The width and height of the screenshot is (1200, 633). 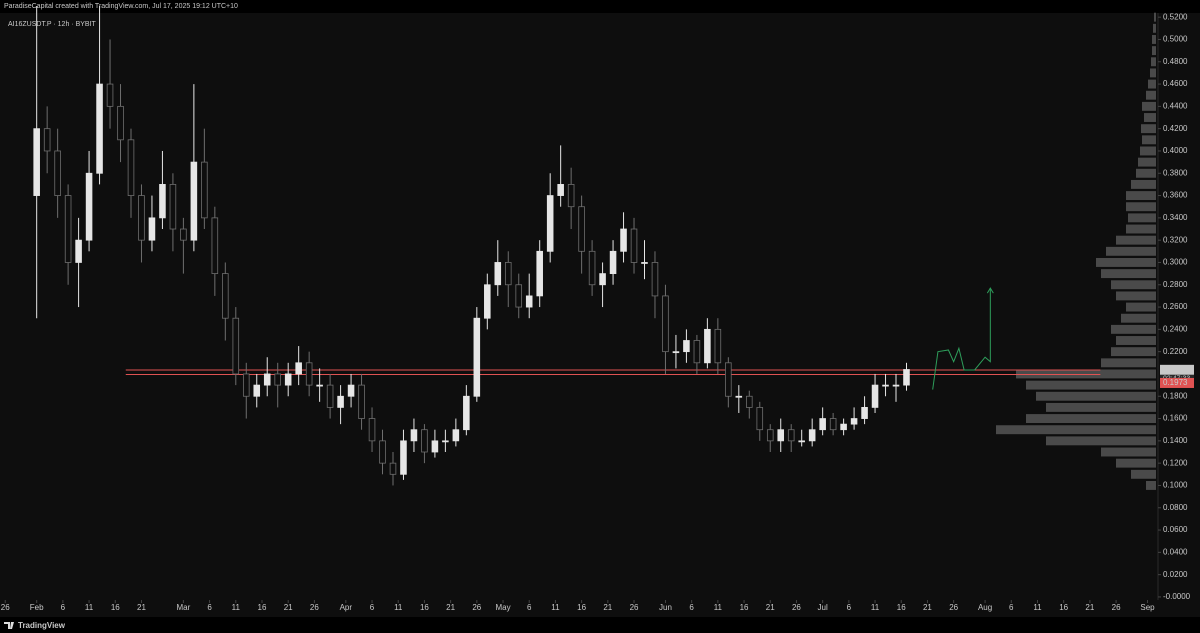 What do you see at coordinates (1177, 596) in the screenshot?
I see `y-tick-label: -0.0000` at bounding box center [1177, 596].